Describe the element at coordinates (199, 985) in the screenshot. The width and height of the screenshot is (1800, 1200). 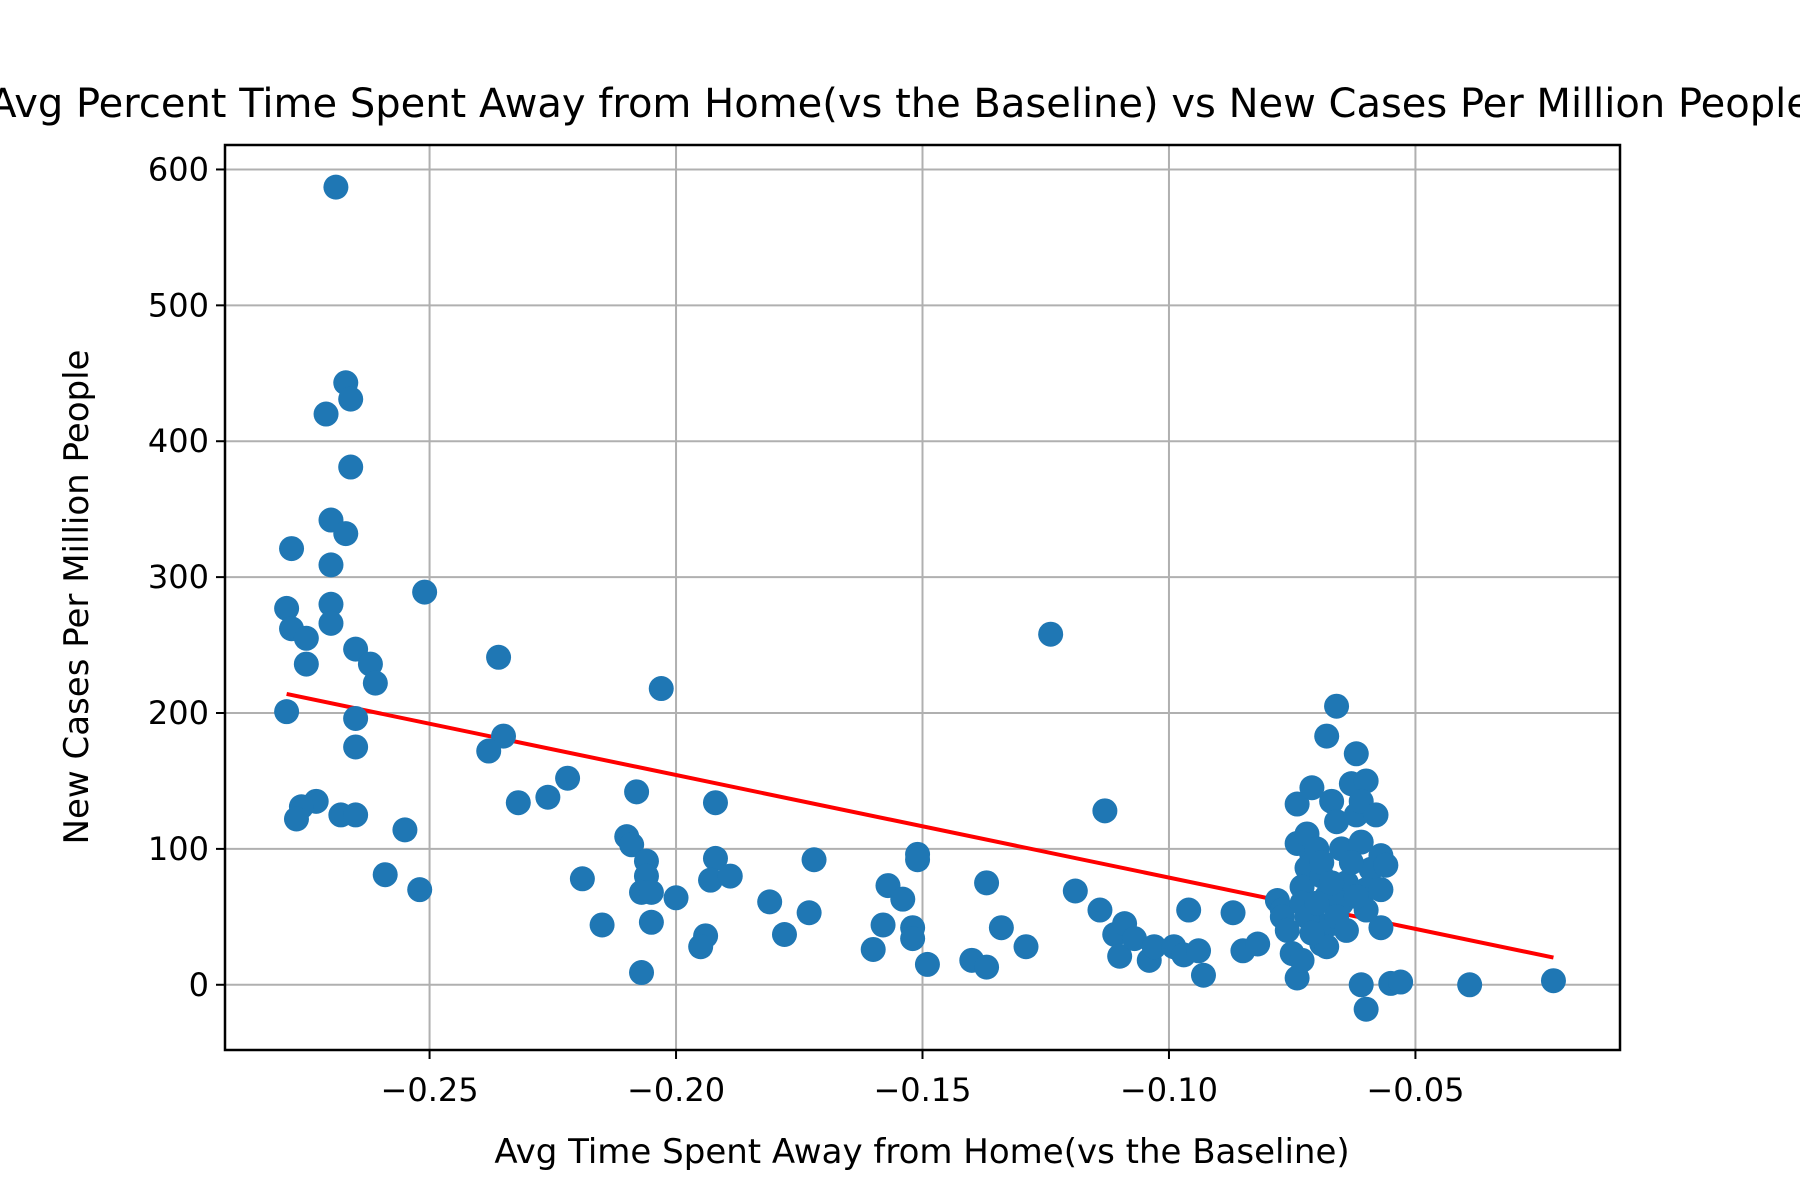
I see `y-tick-label: 0` at that location.